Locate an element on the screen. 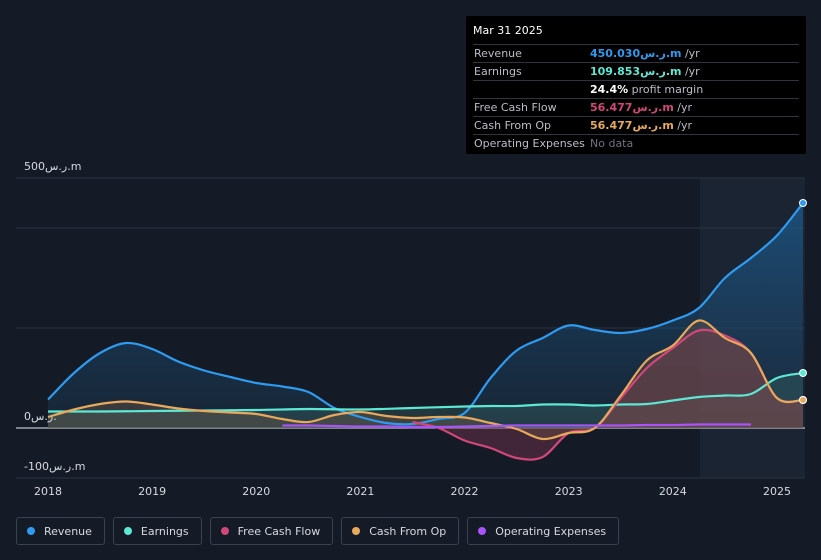  tooltip-row: Earnings 109.853ر.س.m /yr is located at coordinates (636, 72).